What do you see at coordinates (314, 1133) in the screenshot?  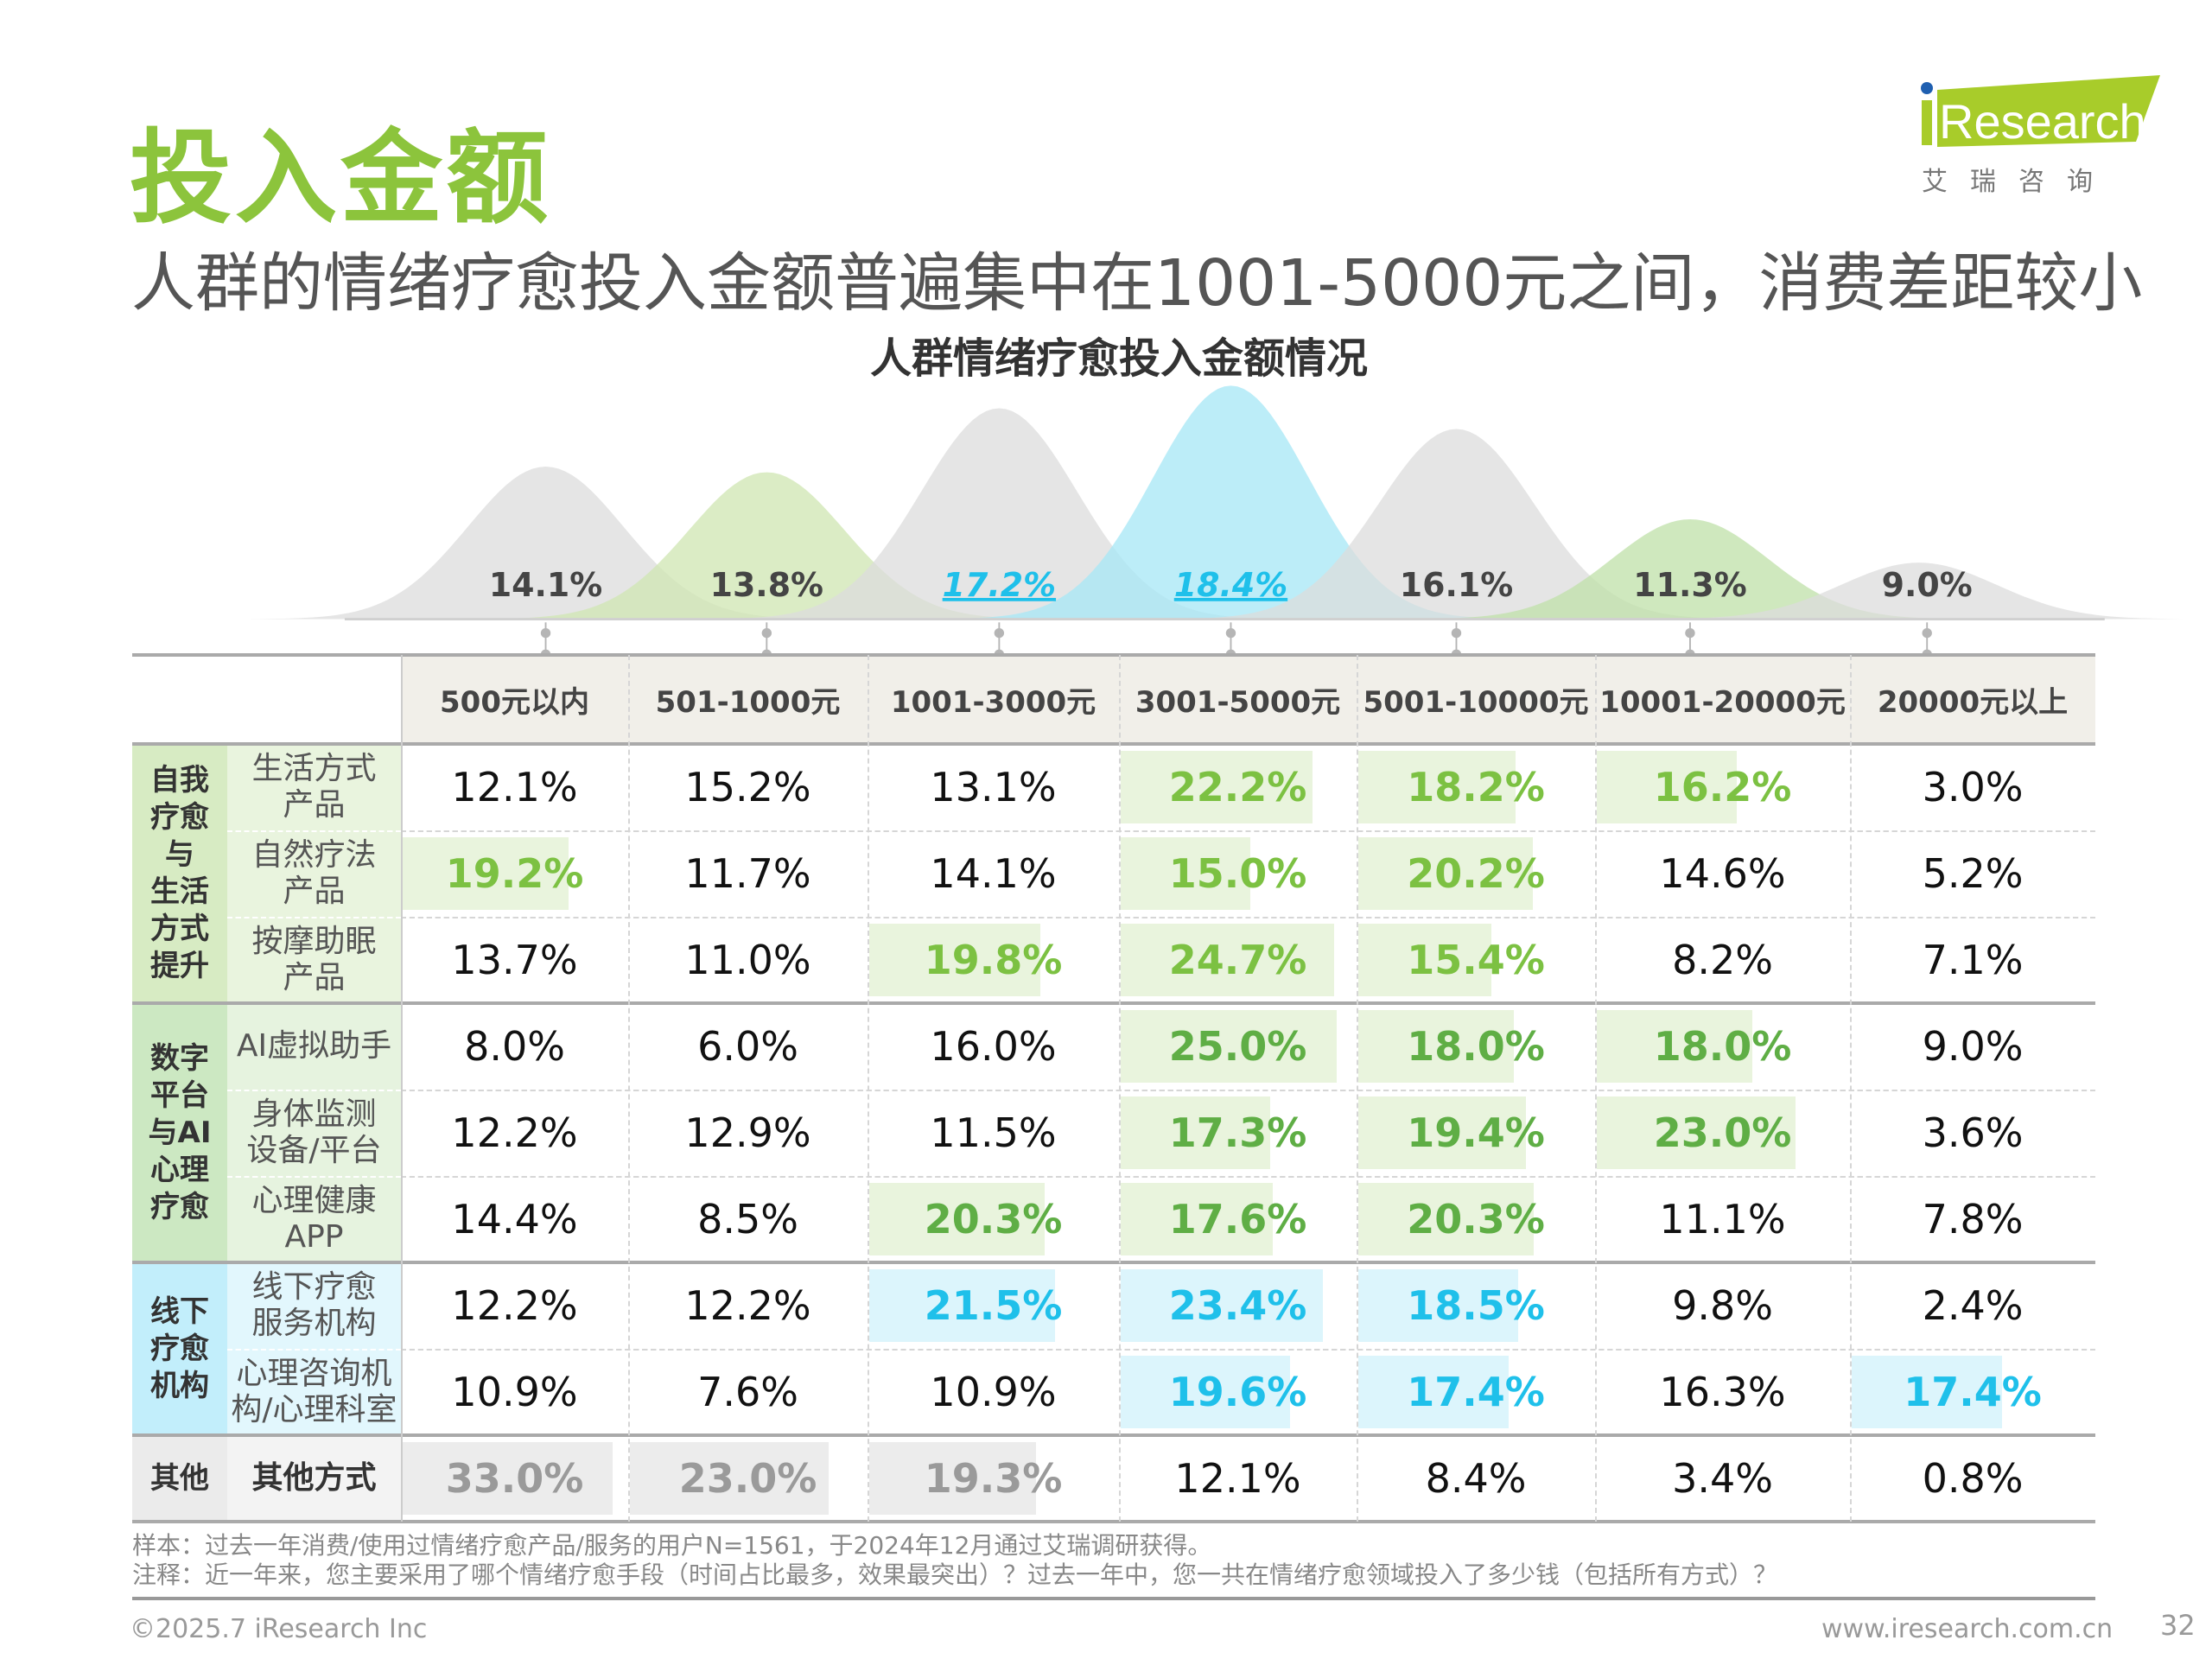 I see `row-label: 身体监测 设备/平台` at bounding box center [314, 1133].